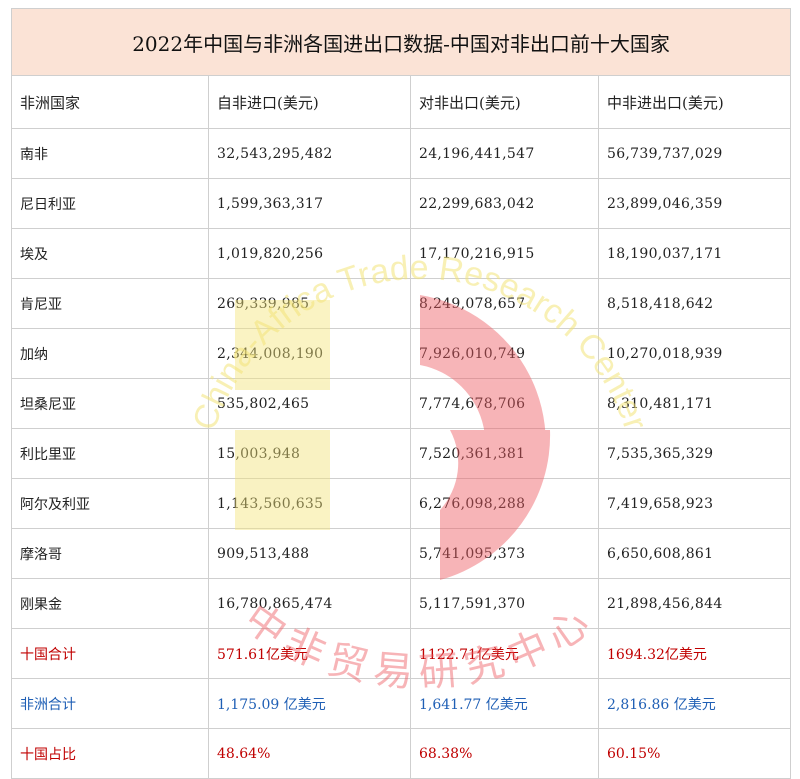  Describe the element at coordinates (309, 553) in the screenshot. I see `value-cell: 909,513,488` at that location.